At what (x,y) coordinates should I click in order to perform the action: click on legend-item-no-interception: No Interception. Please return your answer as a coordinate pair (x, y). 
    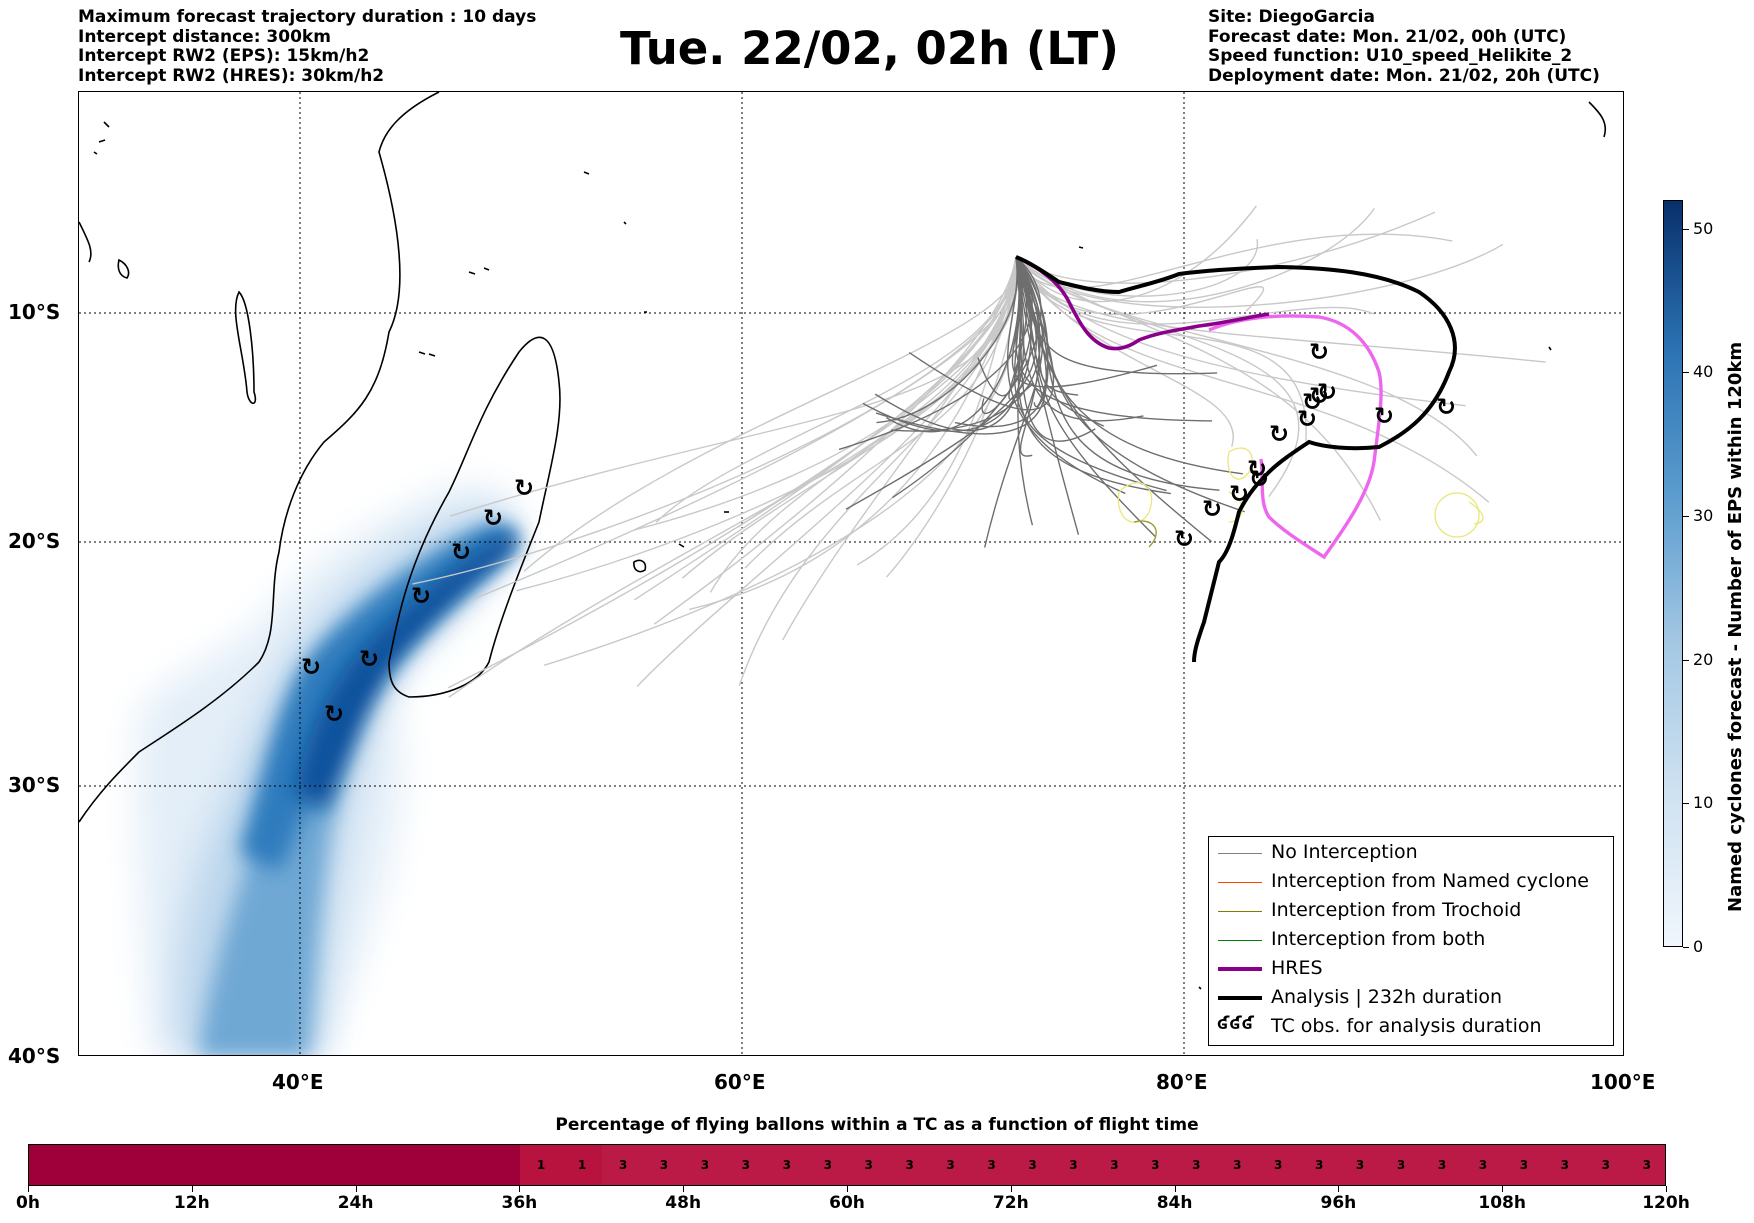
    Looking at the image, I should click on (1411, 853).